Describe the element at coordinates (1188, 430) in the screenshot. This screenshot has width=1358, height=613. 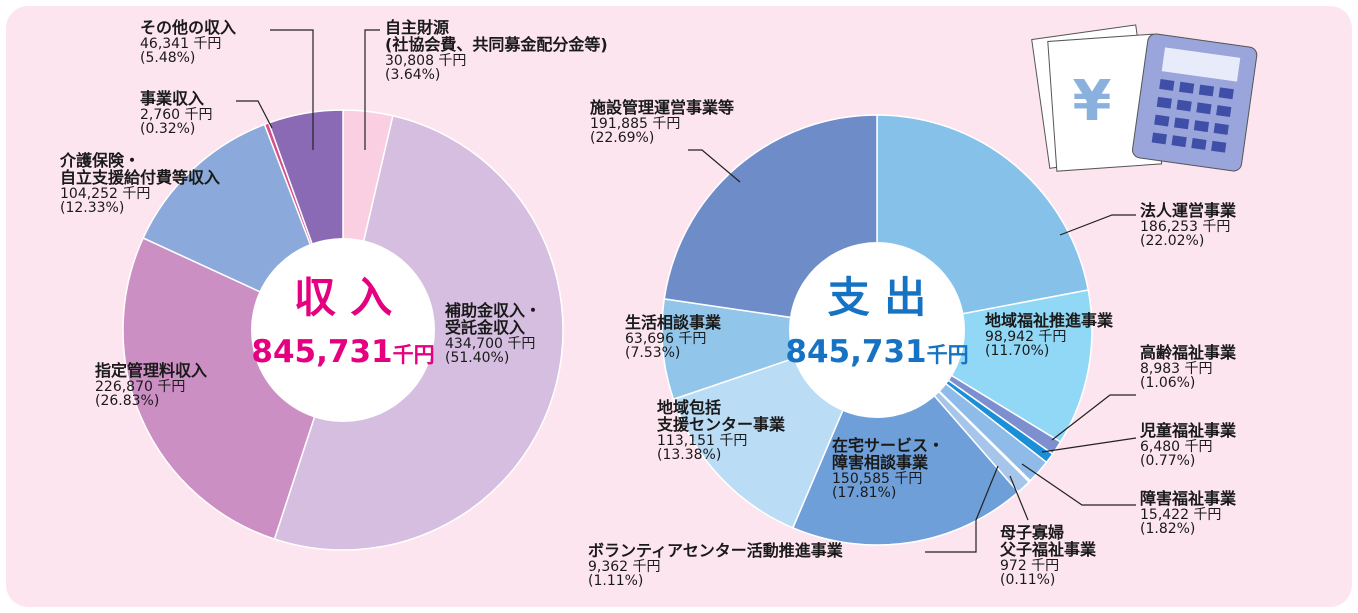
I see `category-name: 児童福祉事業` at that location.